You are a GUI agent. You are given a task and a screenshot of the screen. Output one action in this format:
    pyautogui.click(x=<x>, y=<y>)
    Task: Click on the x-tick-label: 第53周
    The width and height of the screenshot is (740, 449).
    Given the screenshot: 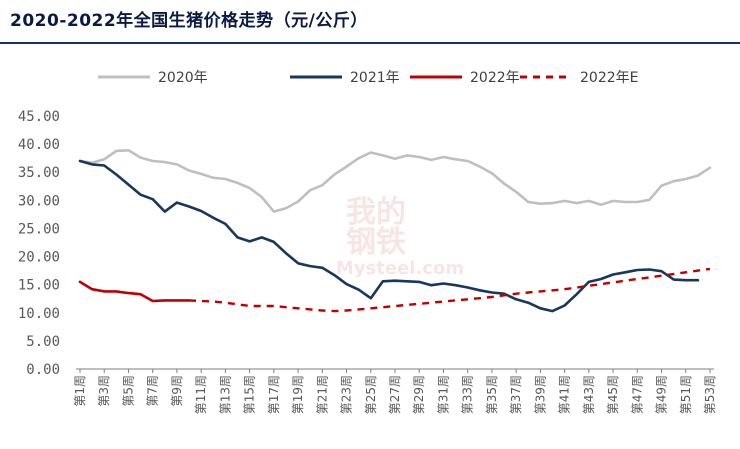 What is the action you would take?
    pyautogui.click(x=710, y=394)
    